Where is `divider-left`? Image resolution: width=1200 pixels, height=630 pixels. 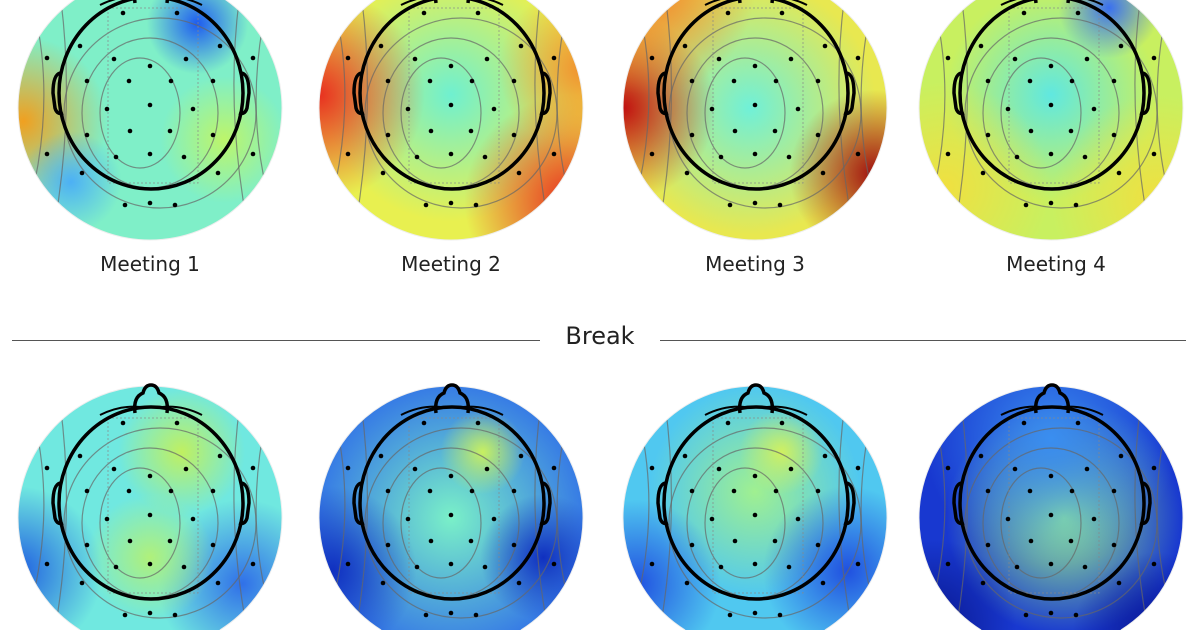
divider-left is located at coordinates (276, 340).